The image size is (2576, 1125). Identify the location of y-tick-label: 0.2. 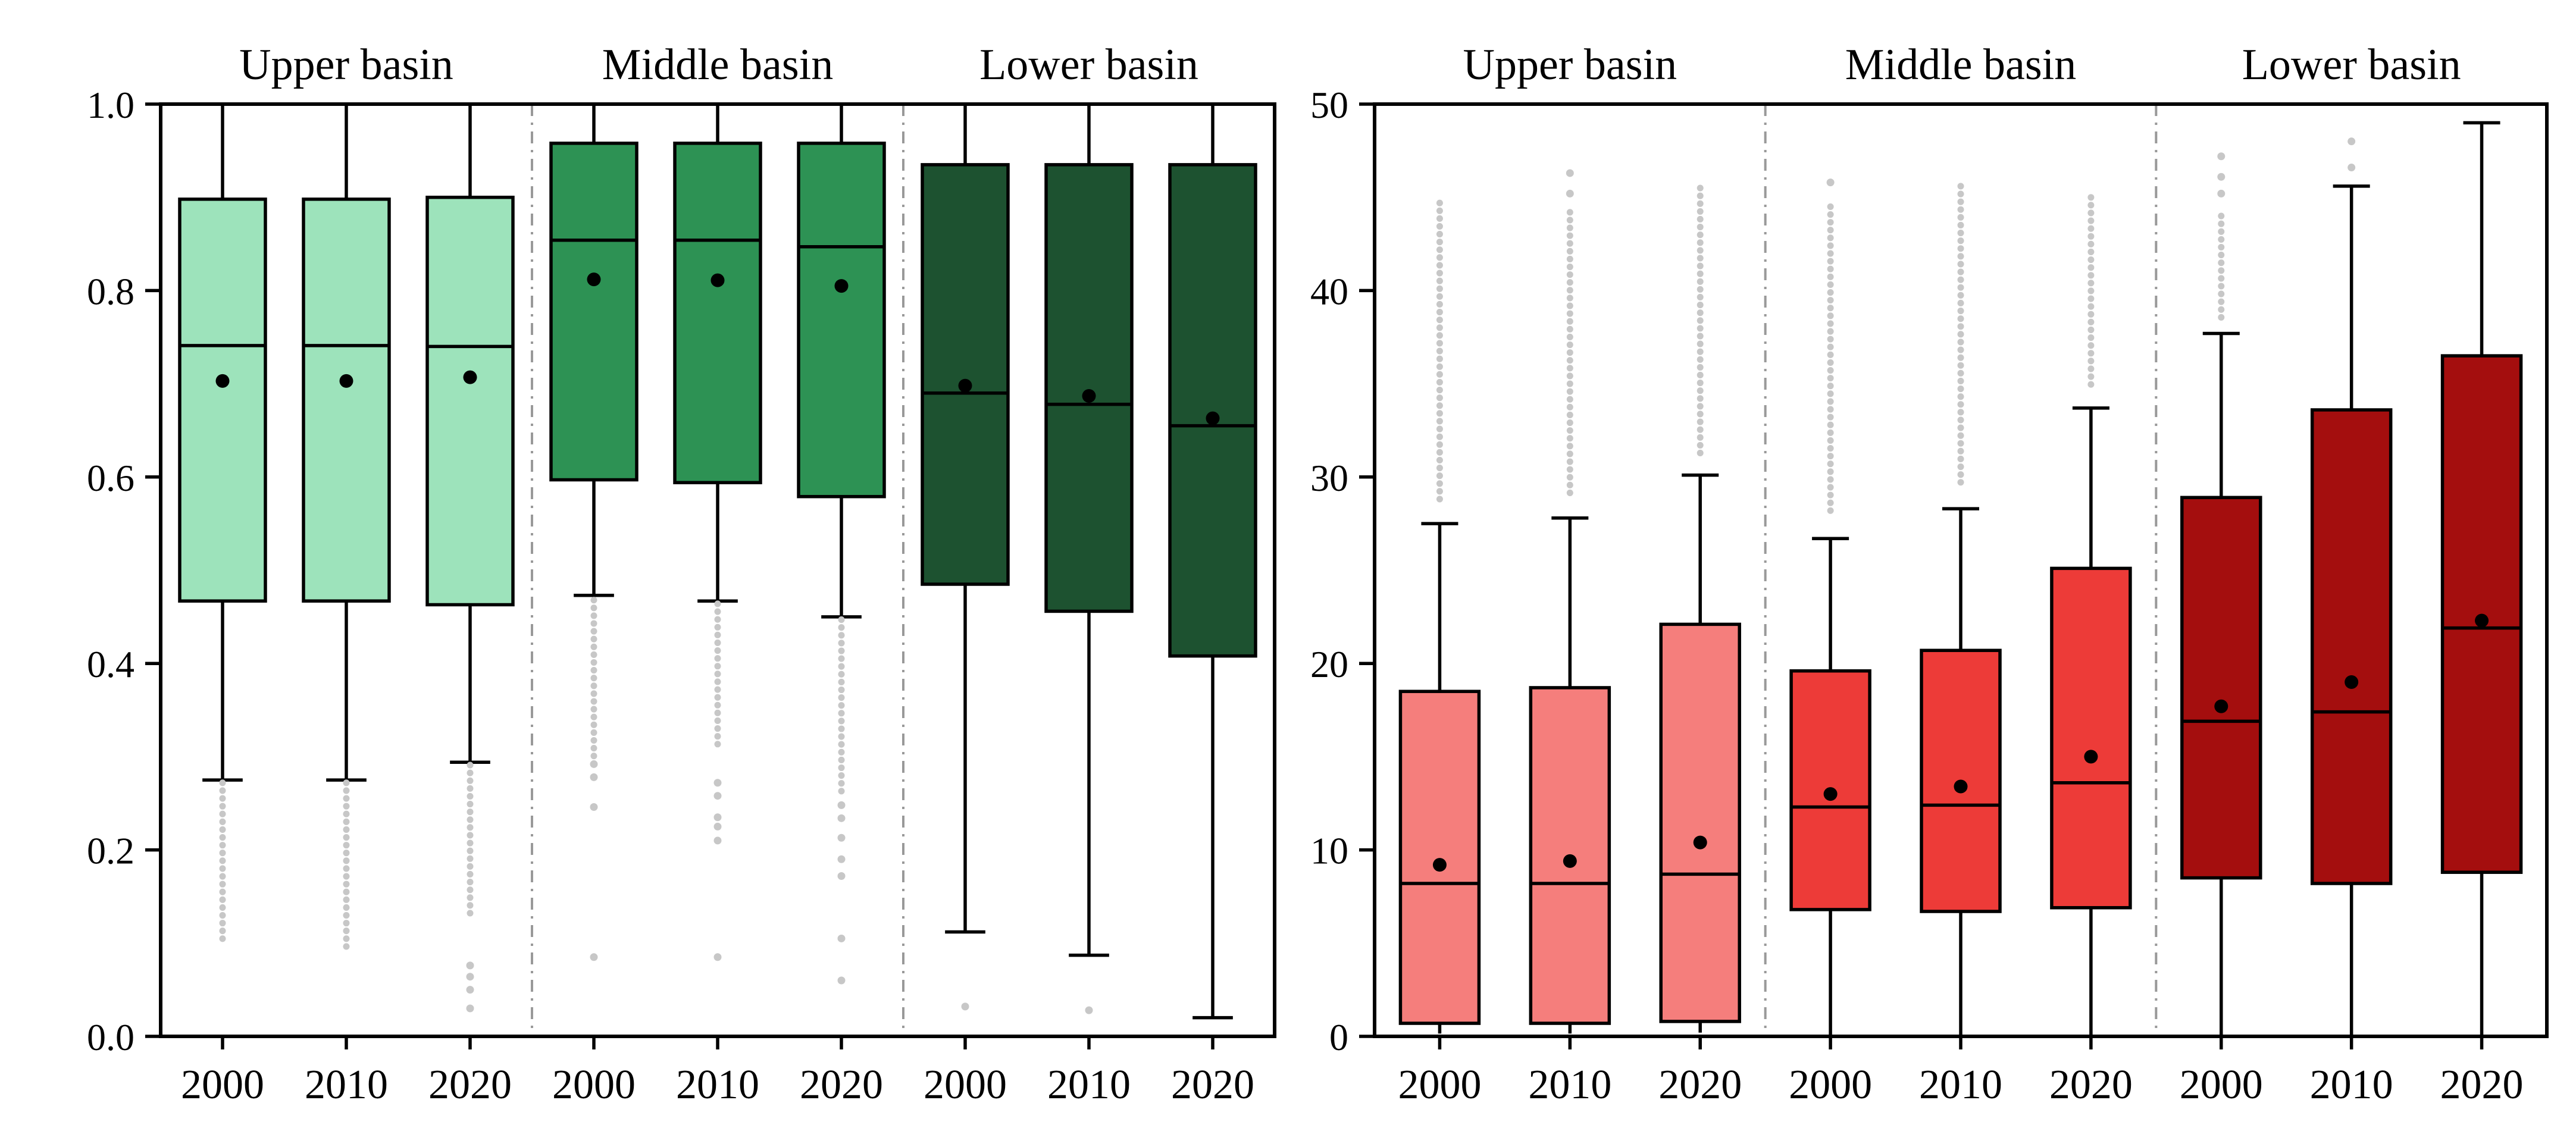
(110, 851).